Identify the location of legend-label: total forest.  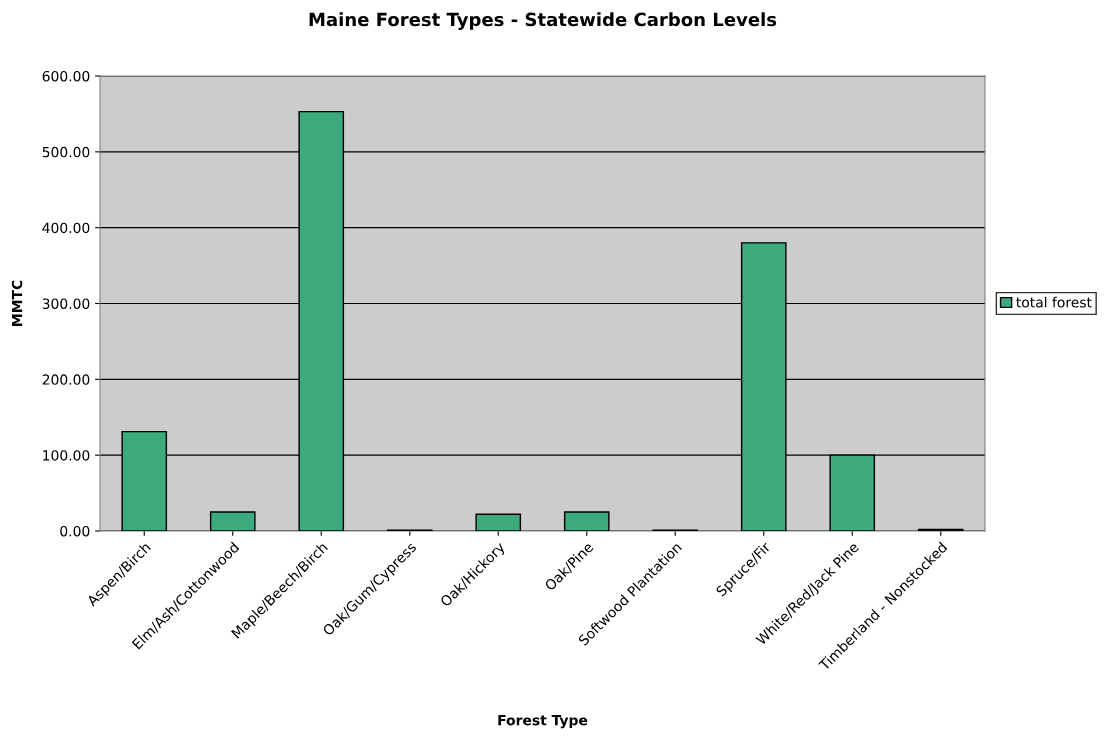
(1054, 302).